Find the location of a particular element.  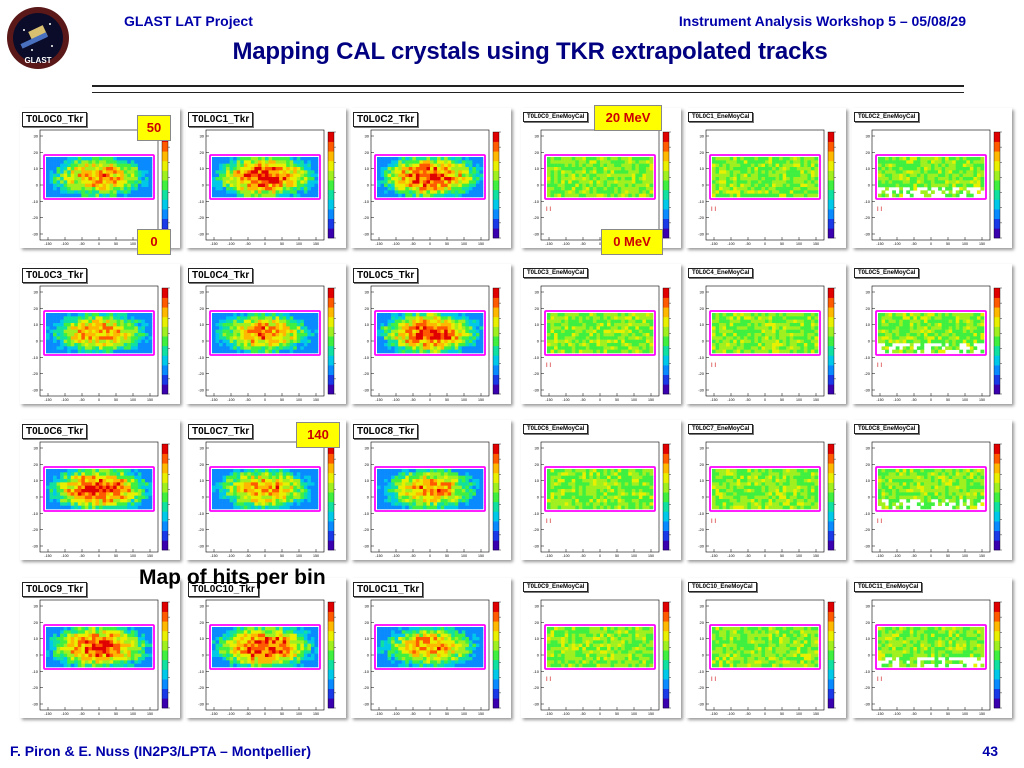

energy-min-annotation: 0 MeV is located at coordinates (632, 242).